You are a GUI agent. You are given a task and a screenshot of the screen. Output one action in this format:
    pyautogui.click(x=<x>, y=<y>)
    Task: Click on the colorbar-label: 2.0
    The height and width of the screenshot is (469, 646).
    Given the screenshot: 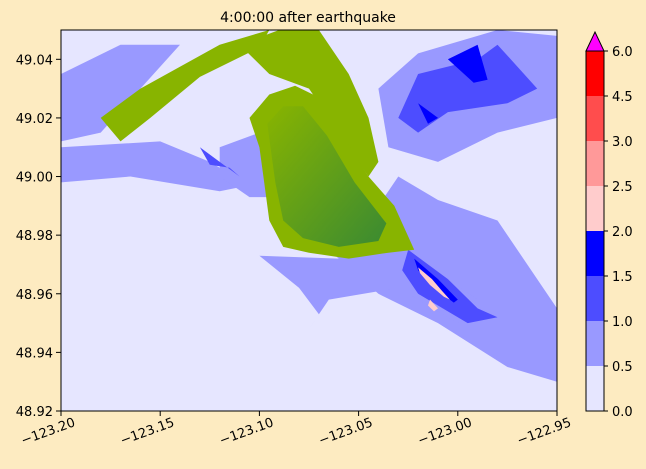 What is the action you would take?
    pyautogui.click(x=622, y=232)
    